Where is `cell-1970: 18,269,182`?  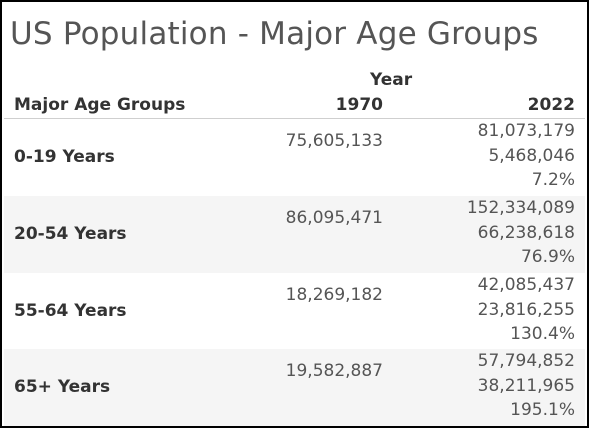 cell-1970: 18,269,182 is located at coordinates (334, 295).